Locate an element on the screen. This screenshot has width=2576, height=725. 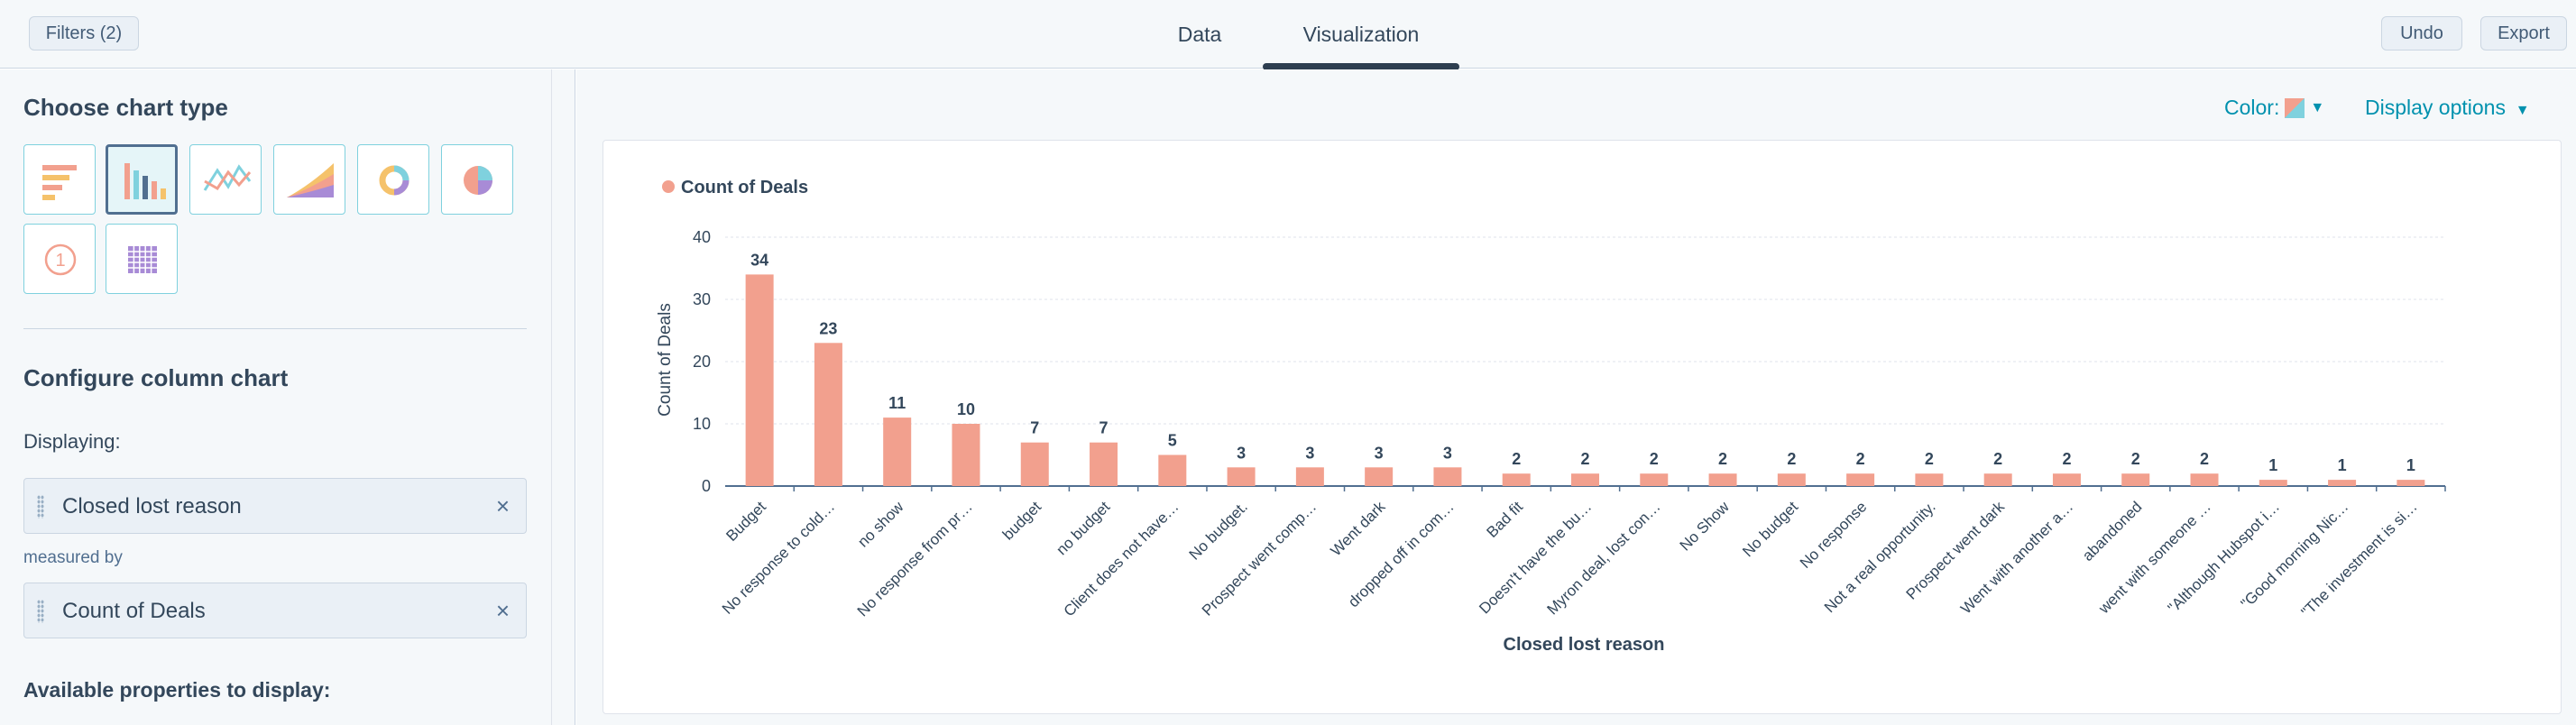
pie-chart-icon is located at coordinates (478, 180).